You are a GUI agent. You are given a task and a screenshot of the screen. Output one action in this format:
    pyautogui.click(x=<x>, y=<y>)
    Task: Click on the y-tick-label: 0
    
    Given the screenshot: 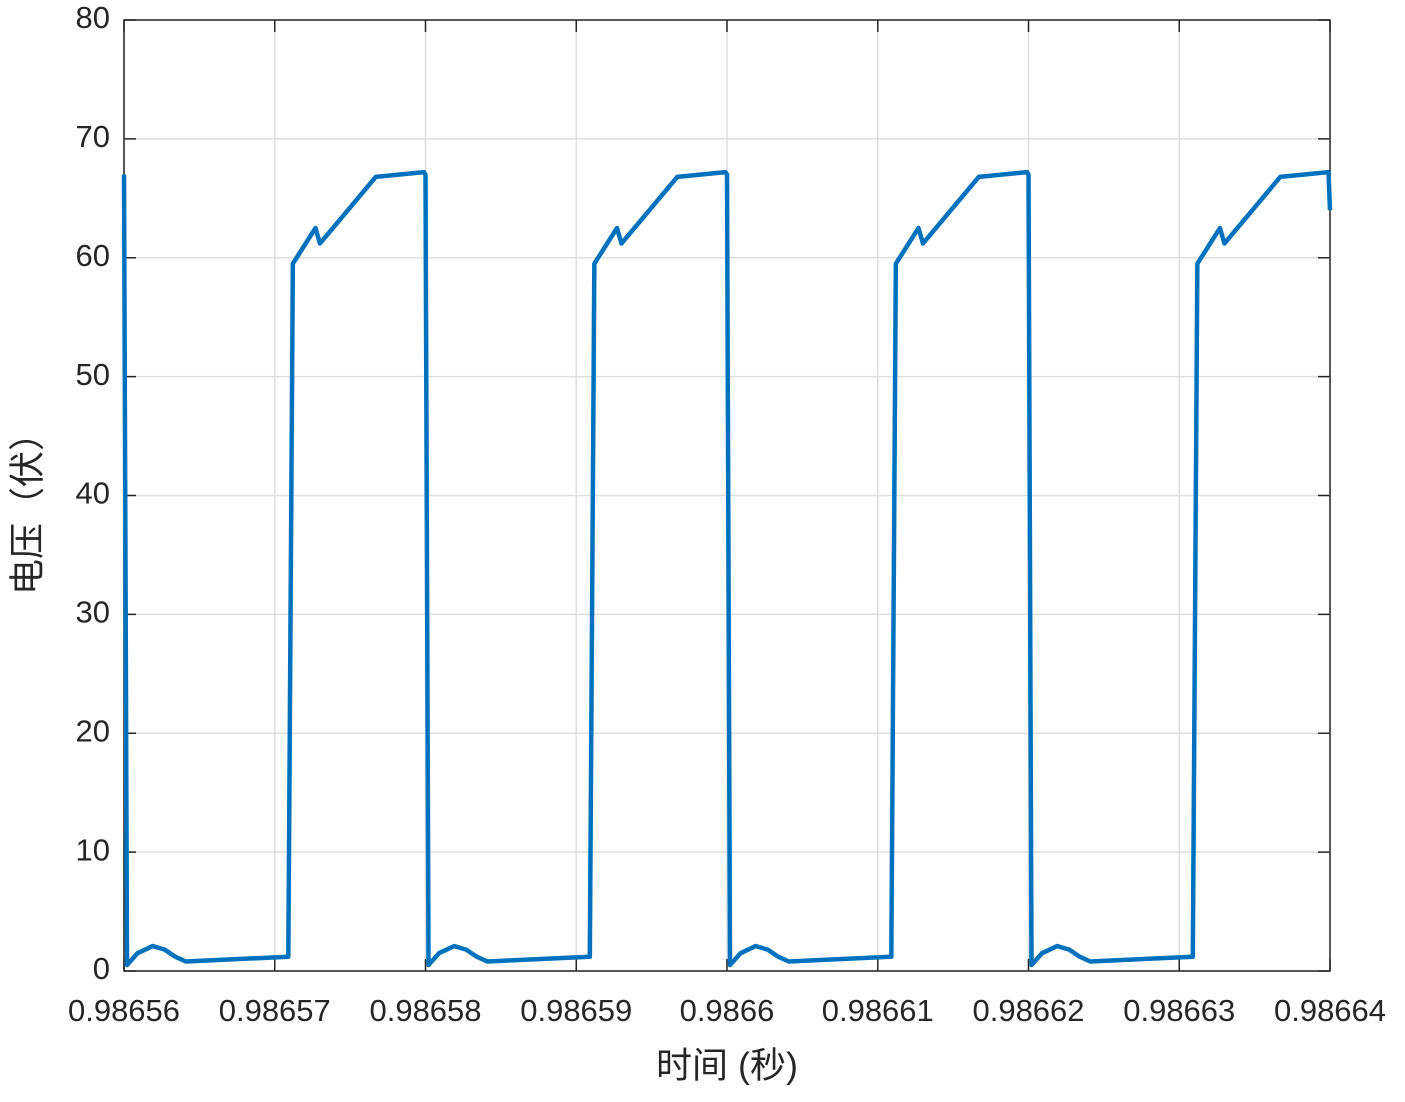 What is the action you would take?
    pyautogui.click(x=101, y=968)
    